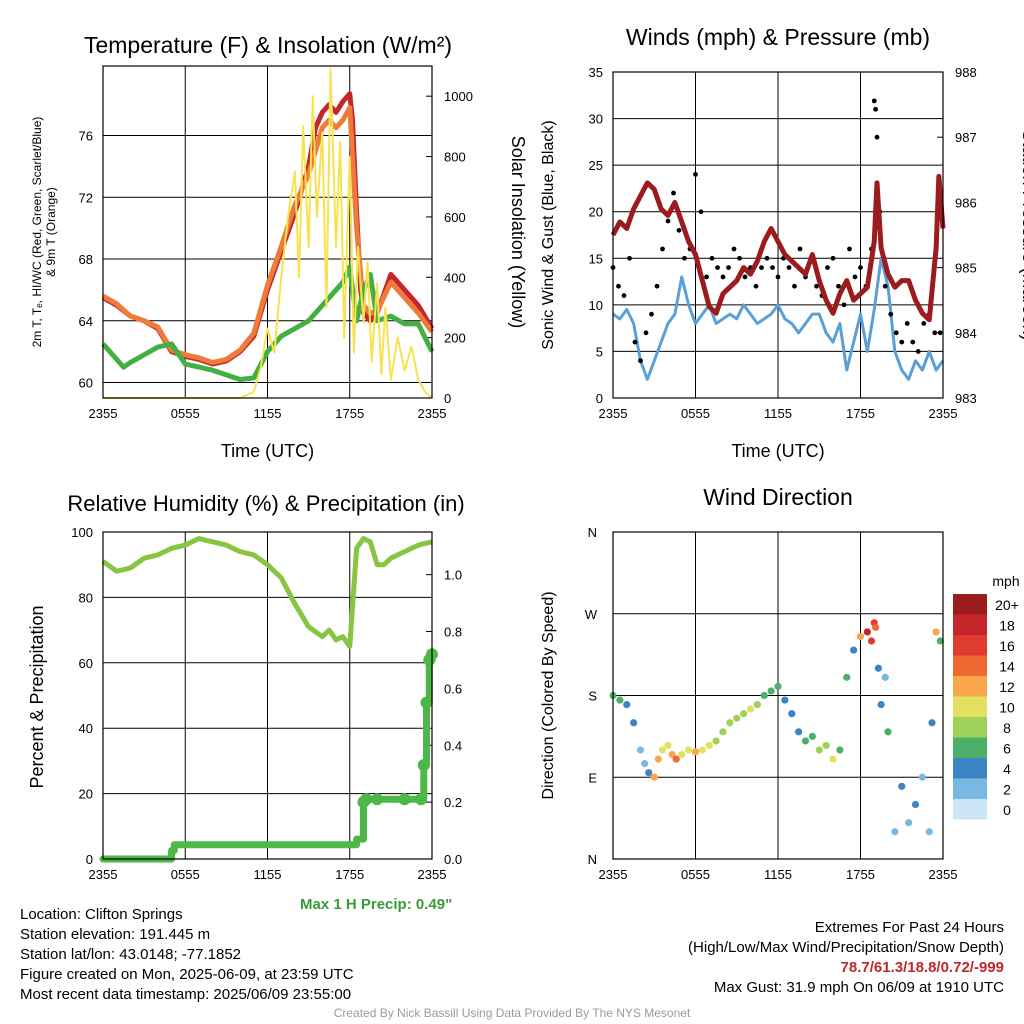 This screenshot has height=1024, width=1024. What do you see at coordinates (778, 248) in the screenshot?
I see `winds-pressure-line` at bounding box center [778, 248].